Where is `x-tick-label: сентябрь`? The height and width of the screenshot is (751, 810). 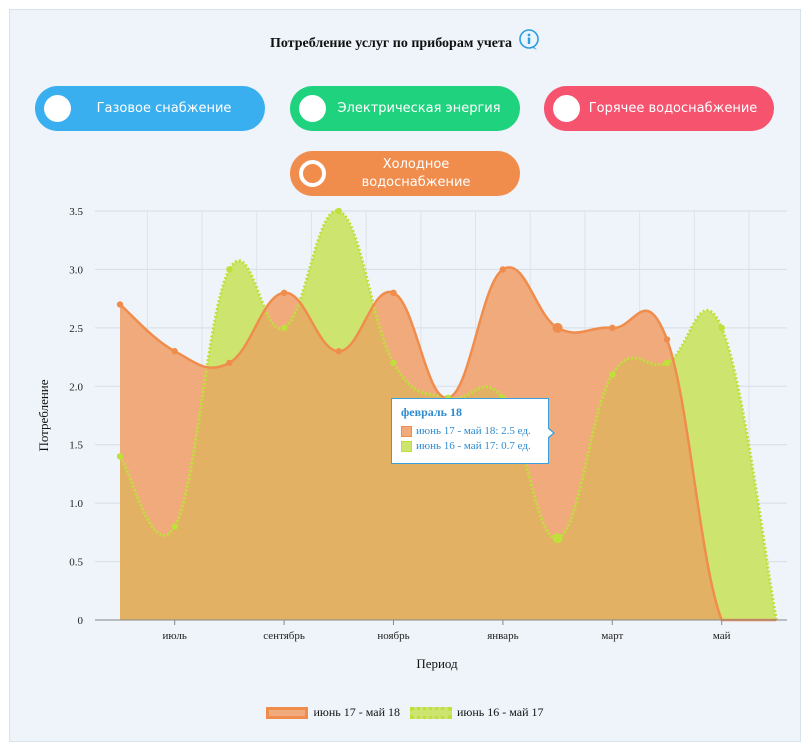
x-tick-label: сентябрь is located at coordinates (284, 636).